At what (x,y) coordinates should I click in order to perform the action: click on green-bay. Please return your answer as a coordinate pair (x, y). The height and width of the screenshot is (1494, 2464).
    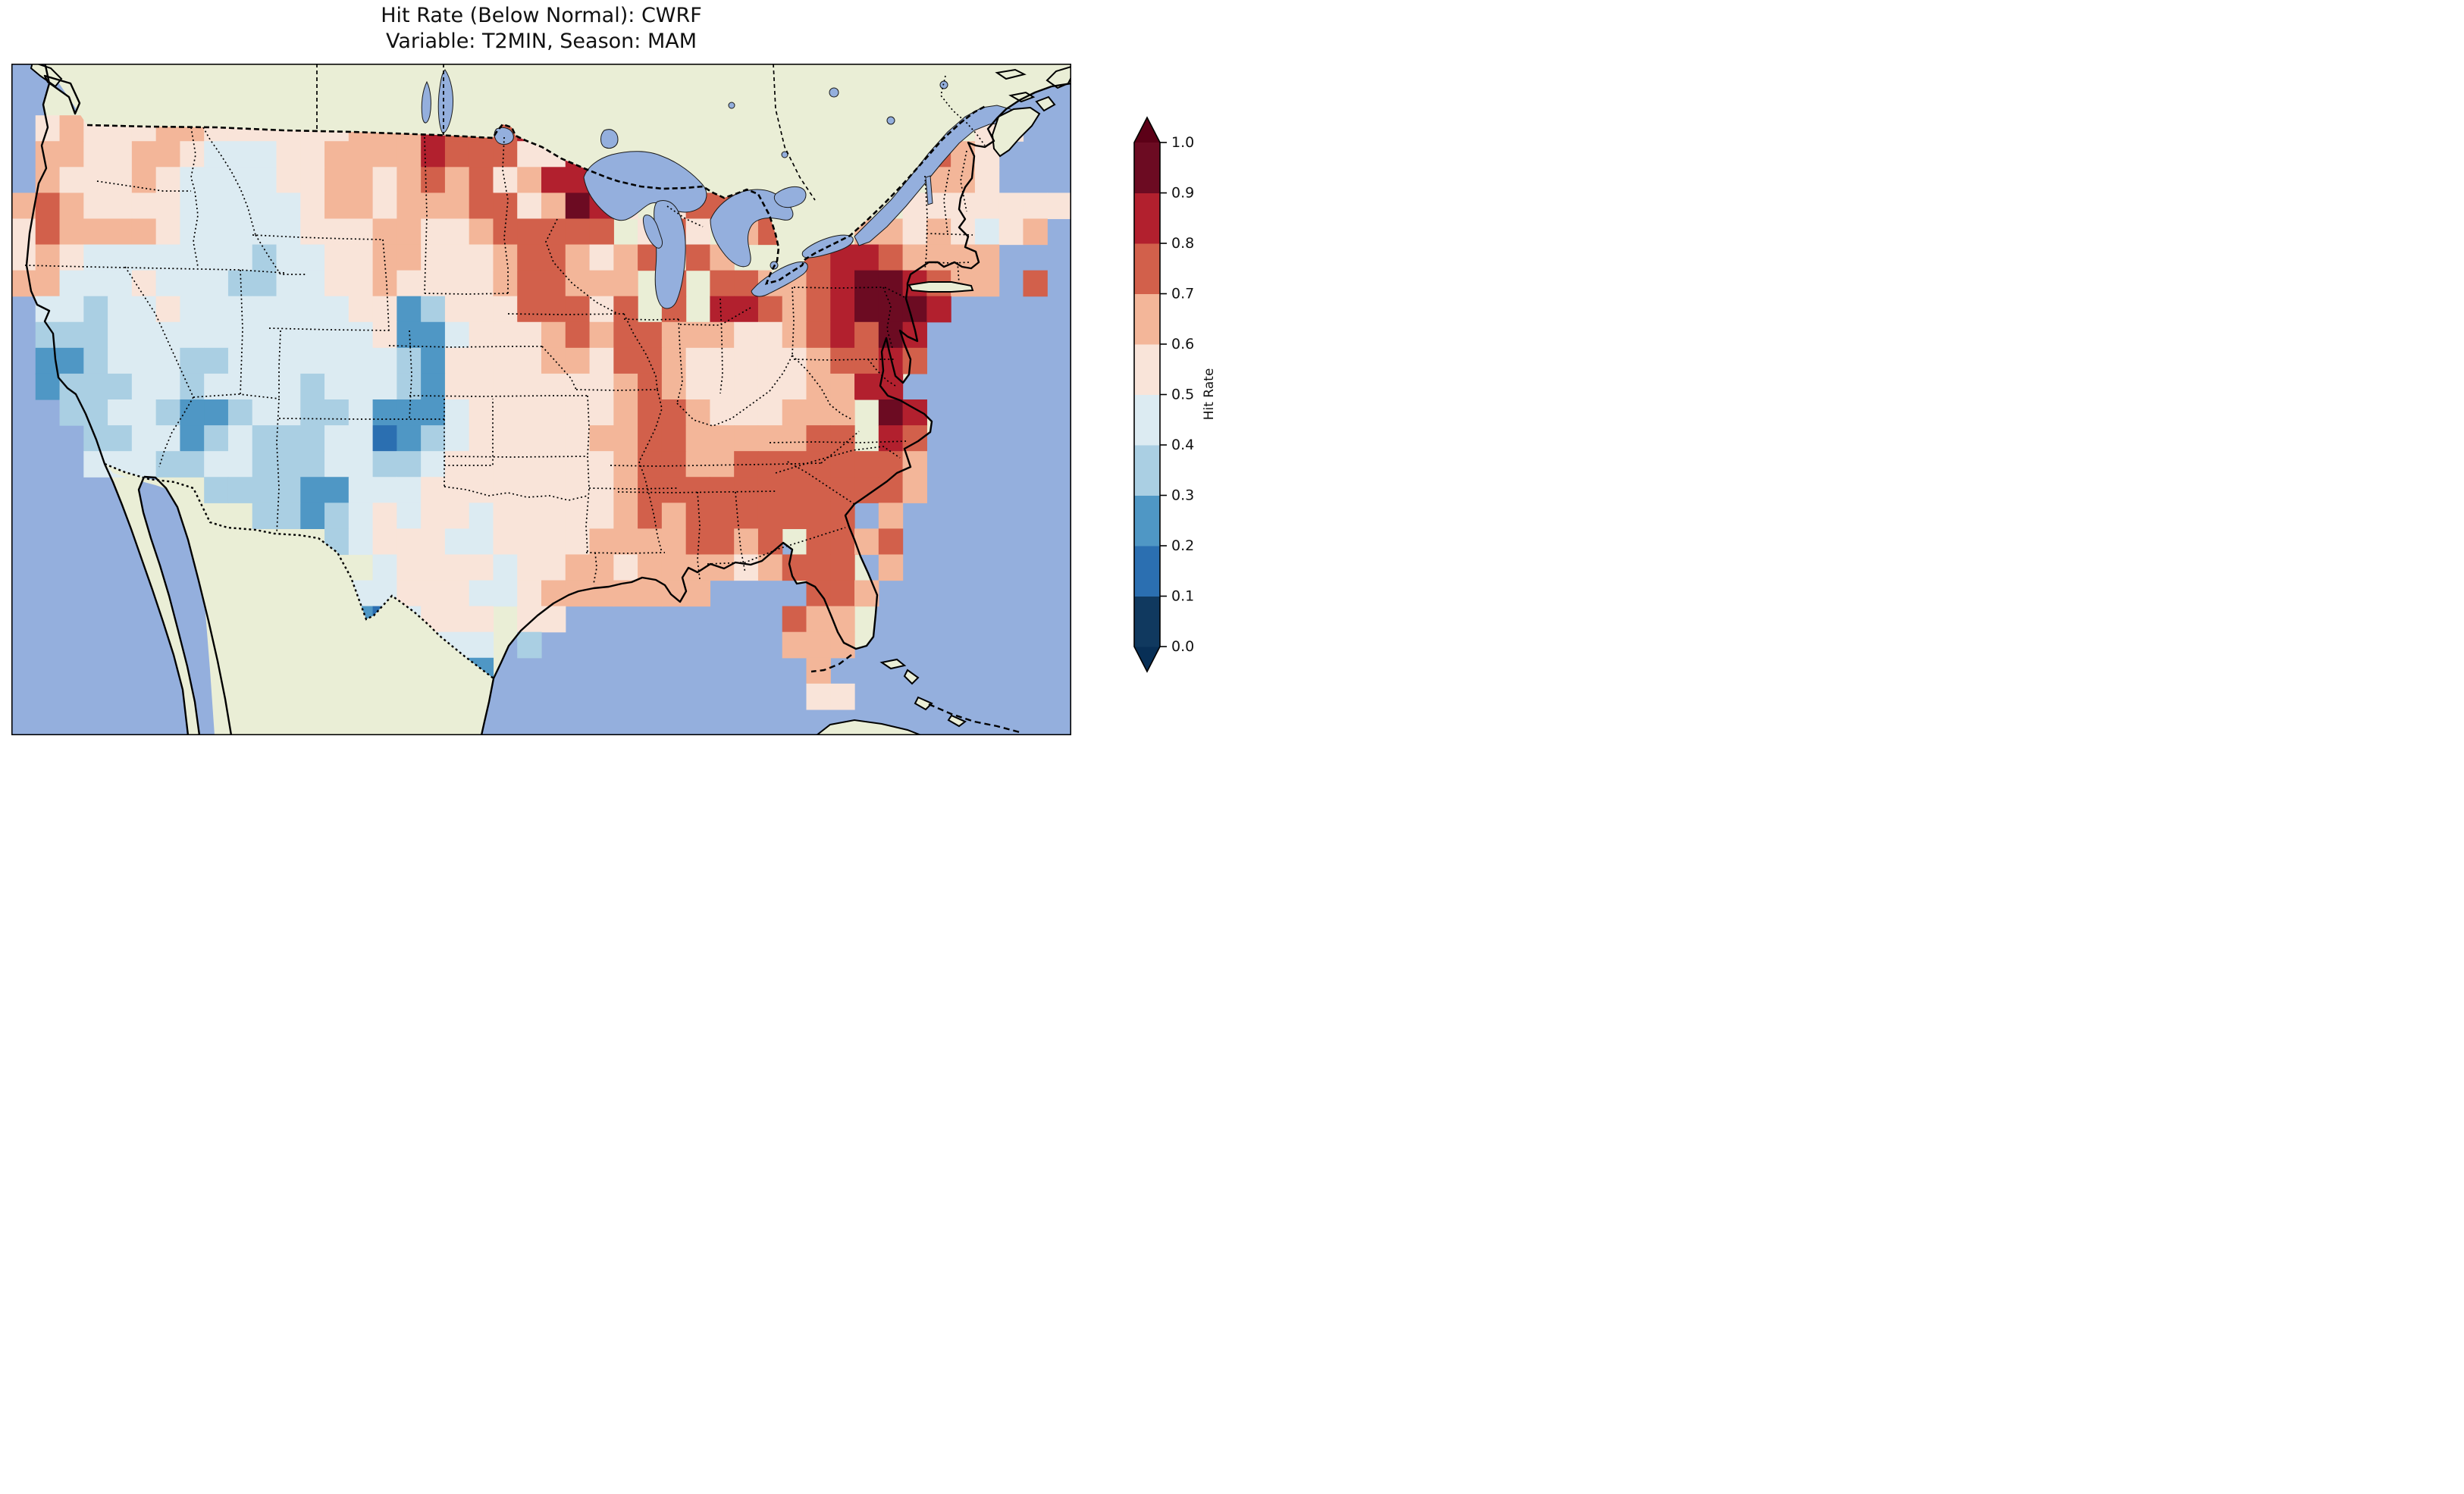
    Looking at the image, I should click on (652, 232).